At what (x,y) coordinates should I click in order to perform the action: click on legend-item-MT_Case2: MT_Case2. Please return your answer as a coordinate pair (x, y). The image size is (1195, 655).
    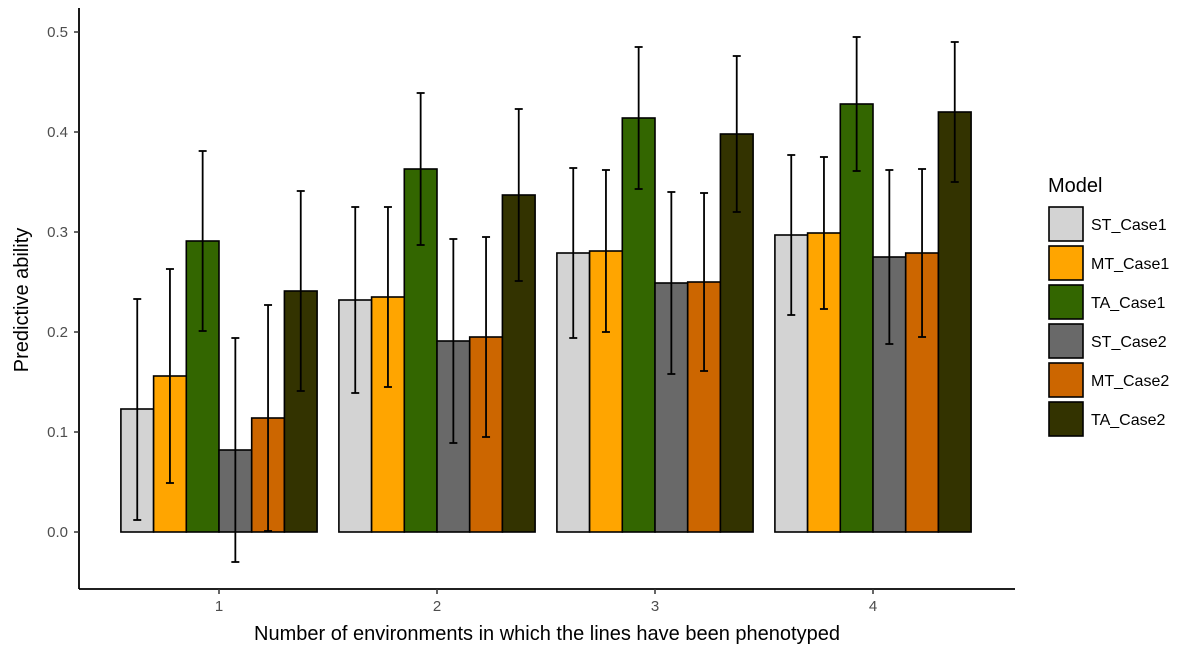
    Looking at the image, I should click on (1108, 380).